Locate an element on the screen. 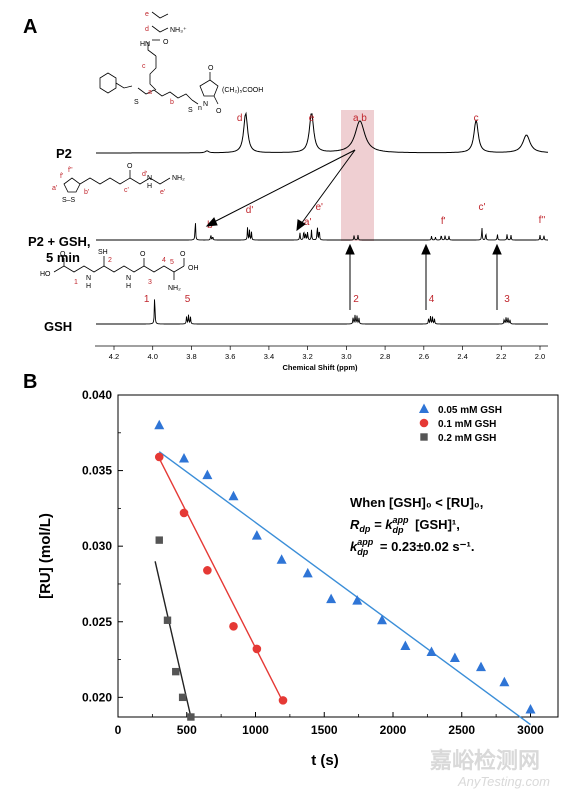  x-tick-label: 1500 is located at coordinates (324, 730).